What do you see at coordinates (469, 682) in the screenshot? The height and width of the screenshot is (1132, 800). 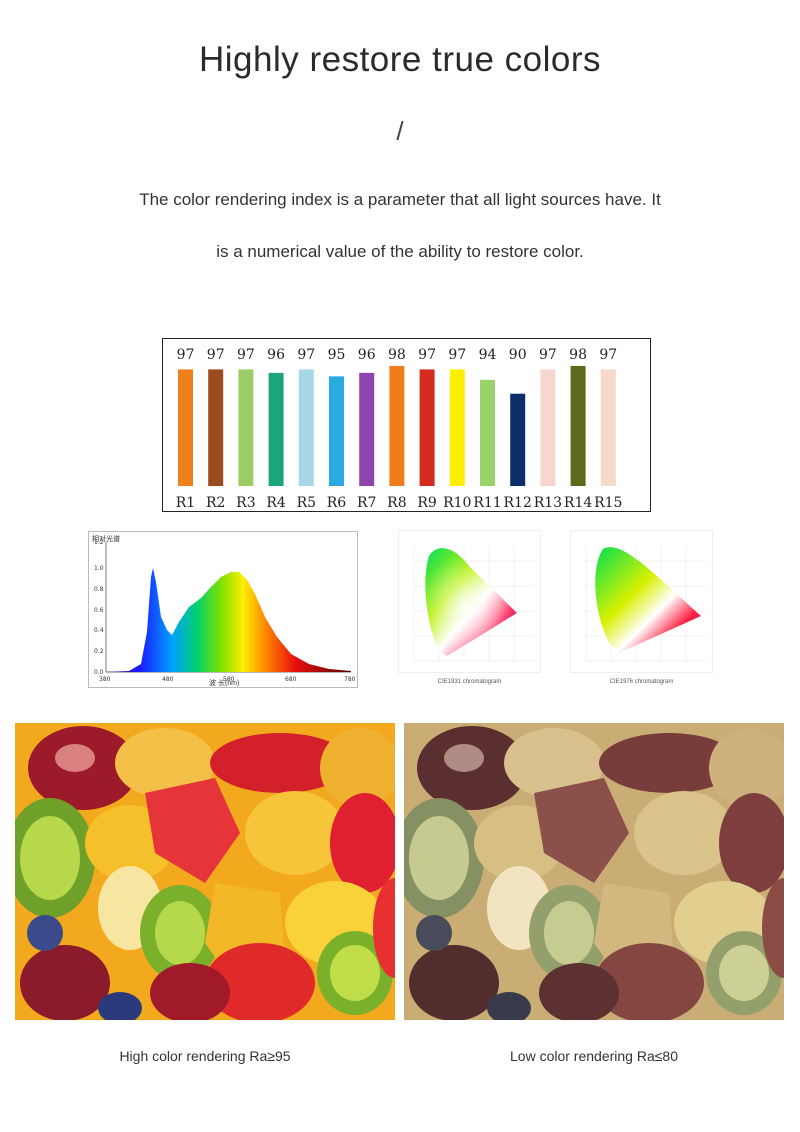 I see `cie1931-caption: CIE1931 chromatogram` at bounding box center [469, 682].